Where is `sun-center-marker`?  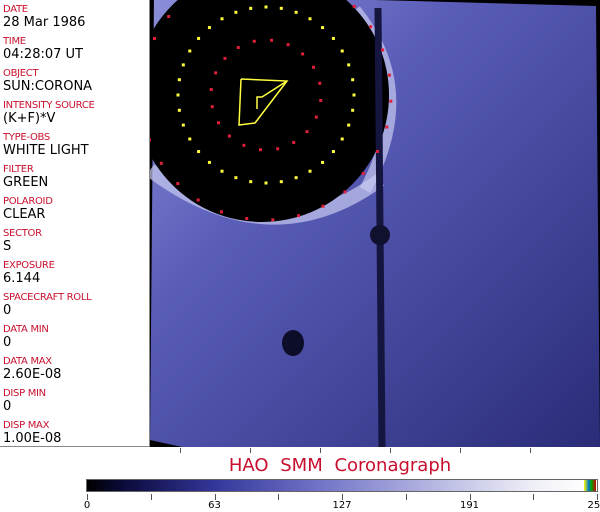 sun-center-marker is located at coordinates (263, 102).